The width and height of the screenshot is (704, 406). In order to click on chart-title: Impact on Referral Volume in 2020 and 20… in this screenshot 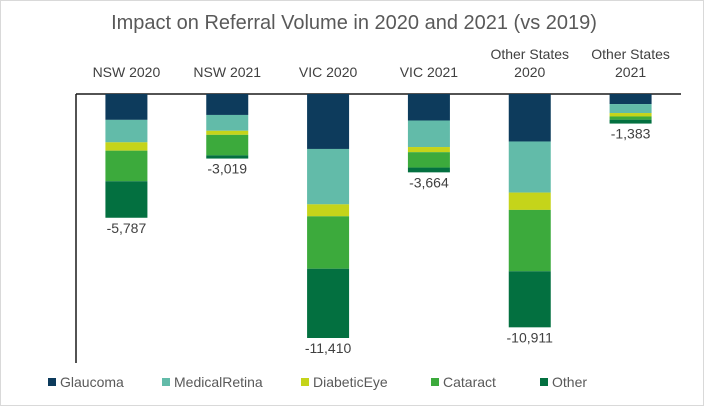, I will do `click(354, 23)`.